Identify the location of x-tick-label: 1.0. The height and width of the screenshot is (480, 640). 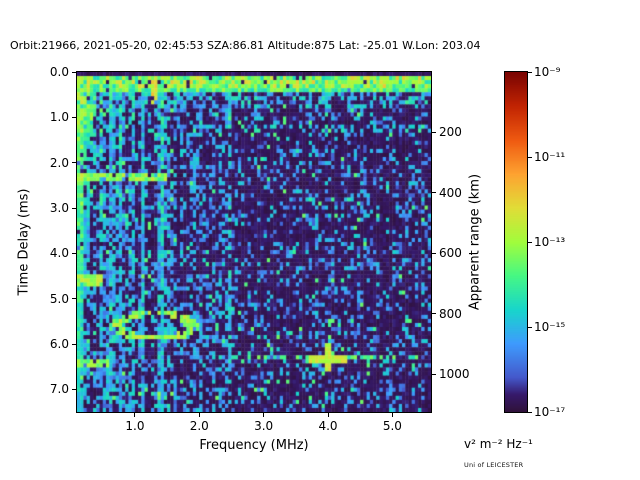
(135, 426).